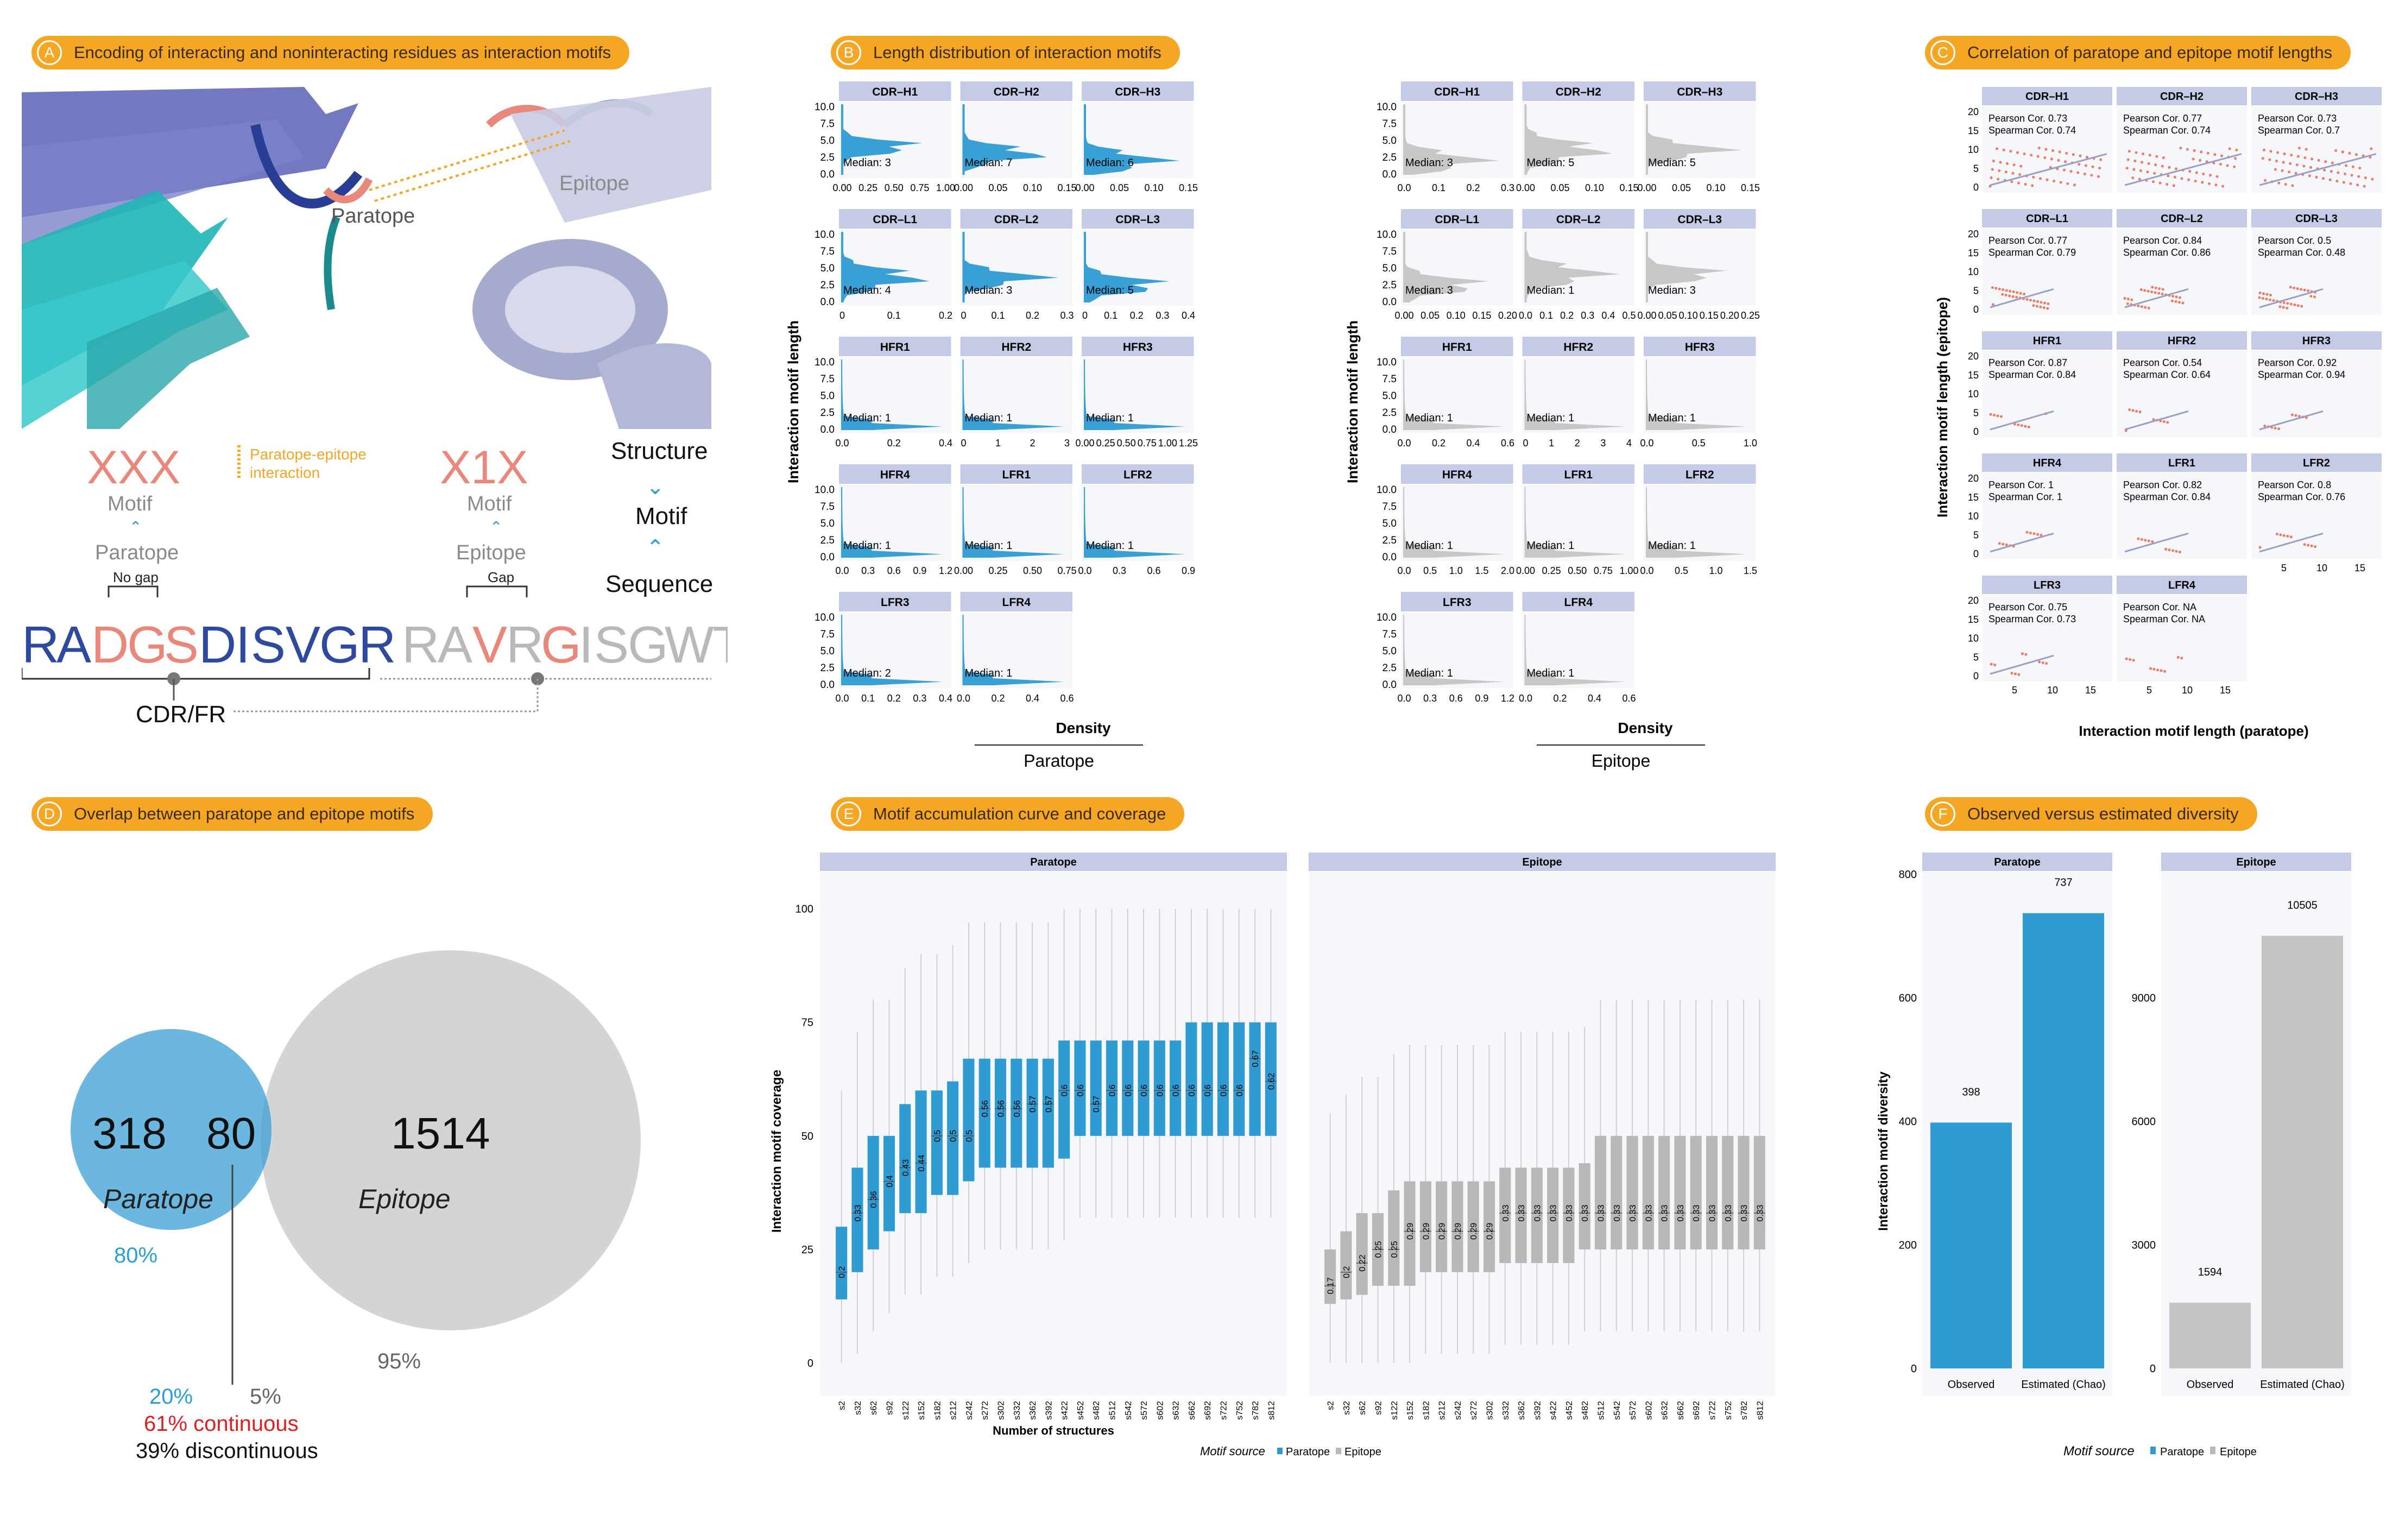 The width and height of the screenshot is (2399, 1540). Describe the element at coordinates (1908, 999) in the screenshot. I see `y-tick: 600` at that location.